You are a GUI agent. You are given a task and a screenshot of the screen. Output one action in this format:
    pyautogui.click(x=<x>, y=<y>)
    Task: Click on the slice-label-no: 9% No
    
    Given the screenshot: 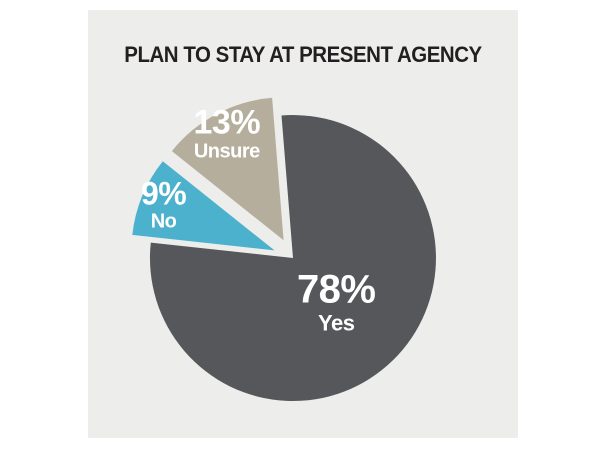 What is the action you would take?
    pyautogui.click(x=163, y=204)
    